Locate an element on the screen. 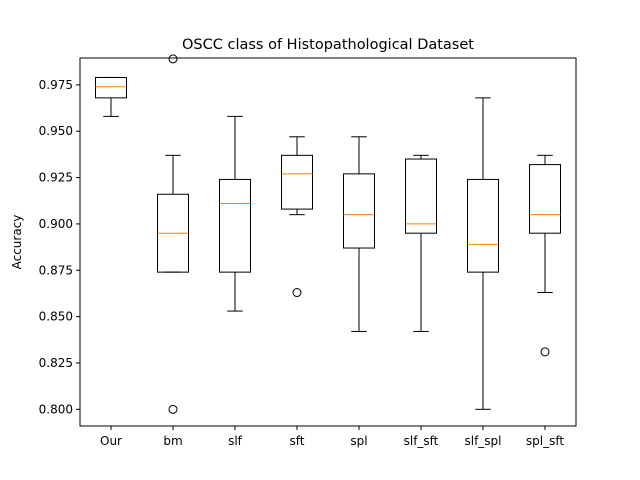 This screenshot has width=640, height=480. y-tick-label: 0.950 is located at coordinates (56, 131).